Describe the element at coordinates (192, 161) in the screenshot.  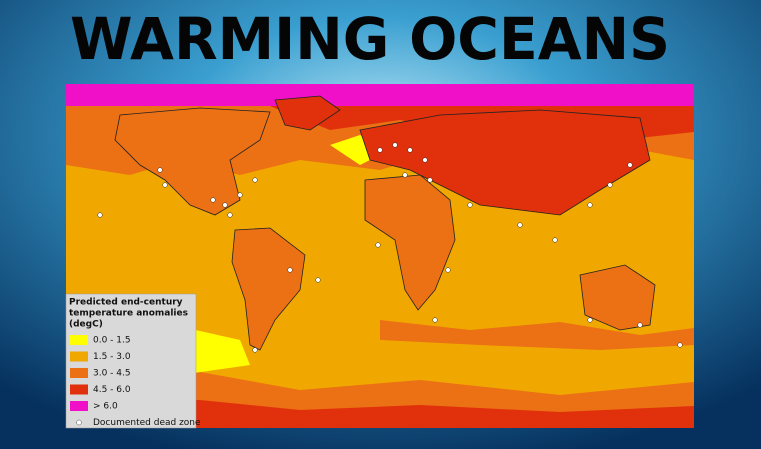
I see `north-america` at that location.